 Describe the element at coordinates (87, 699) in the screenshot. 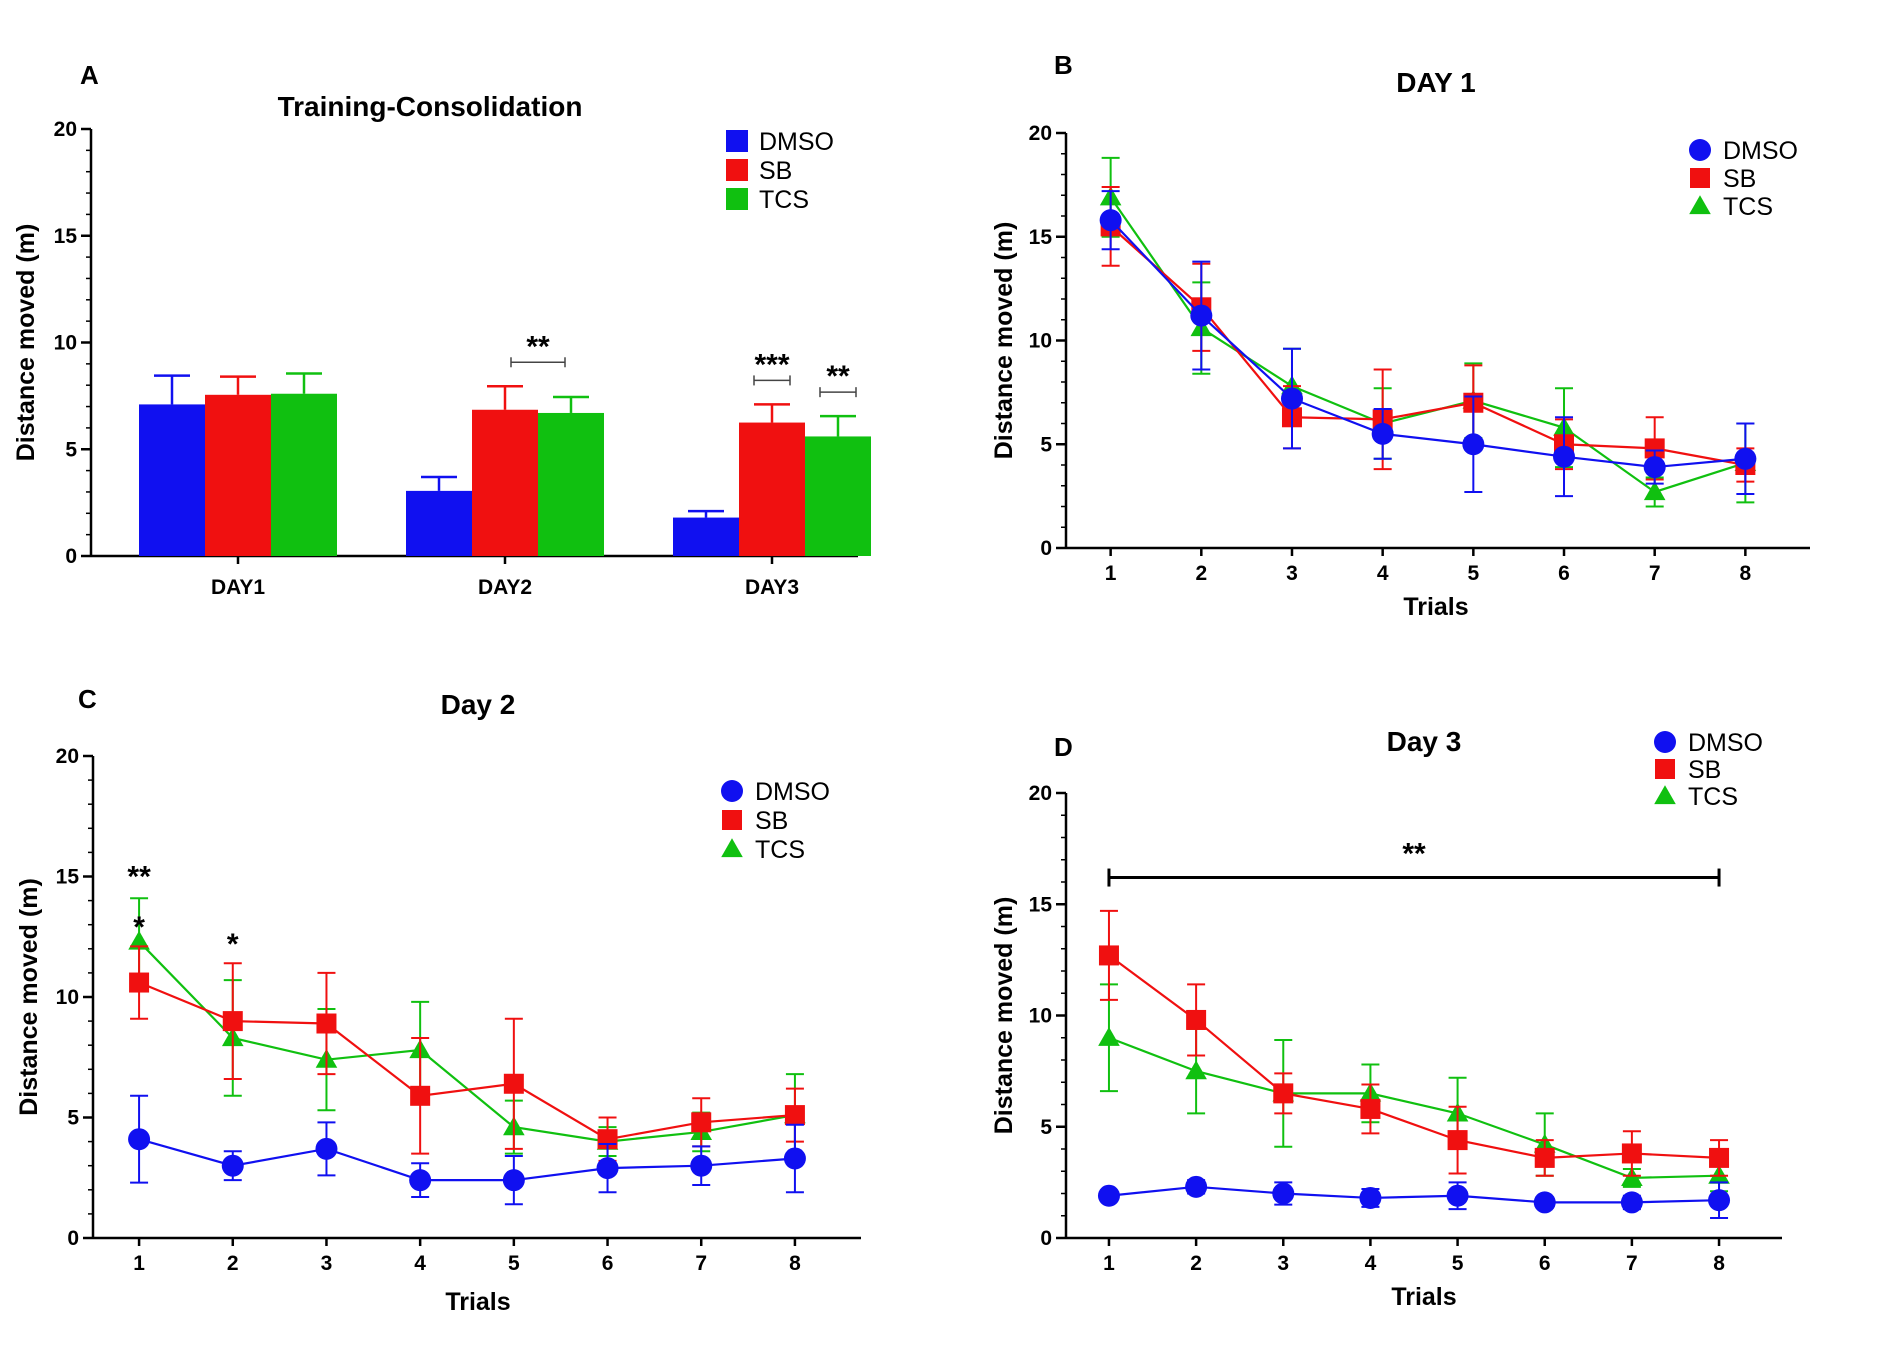

I see `panel-letter: C` at that location.